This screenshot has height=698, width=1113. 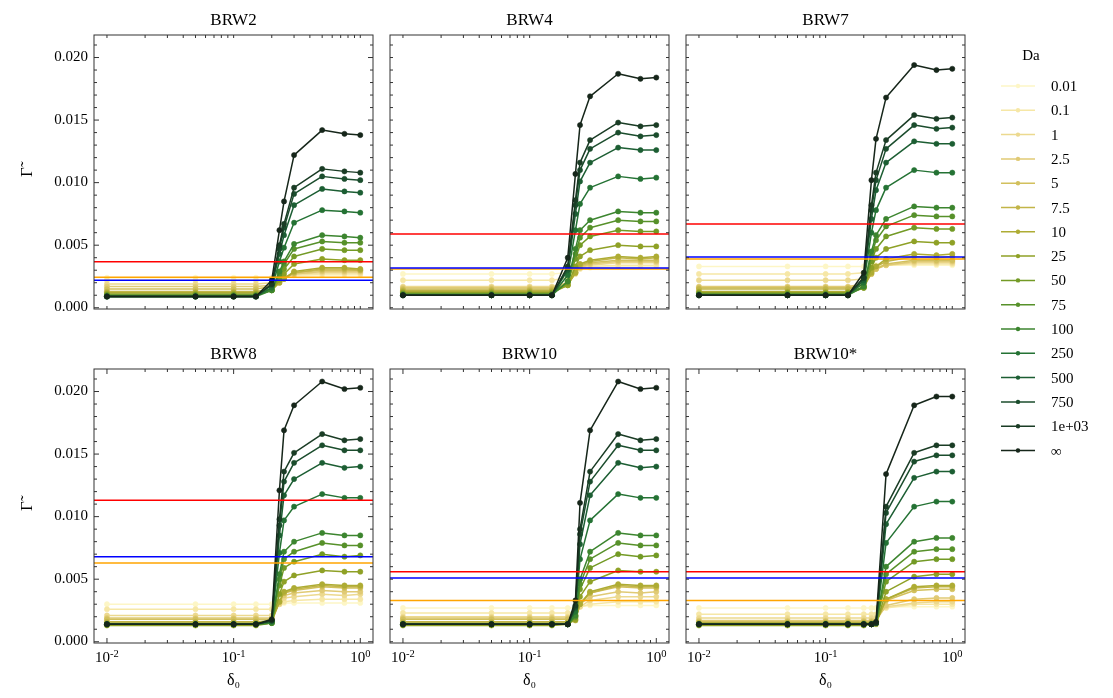 I want to click on legend-title: Da, so click(x=1031, y=55).